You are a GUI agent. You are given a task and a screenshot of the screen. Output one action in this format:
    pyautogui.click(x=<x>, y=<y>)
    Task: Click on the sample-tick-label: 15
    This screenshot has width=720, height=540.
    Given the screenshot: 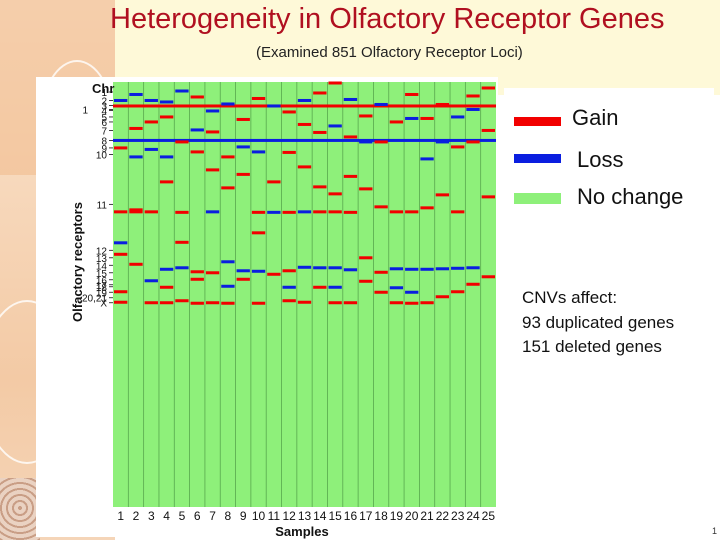 What is the action you would take?
    pyautogui.click(x=335, y=516)
    